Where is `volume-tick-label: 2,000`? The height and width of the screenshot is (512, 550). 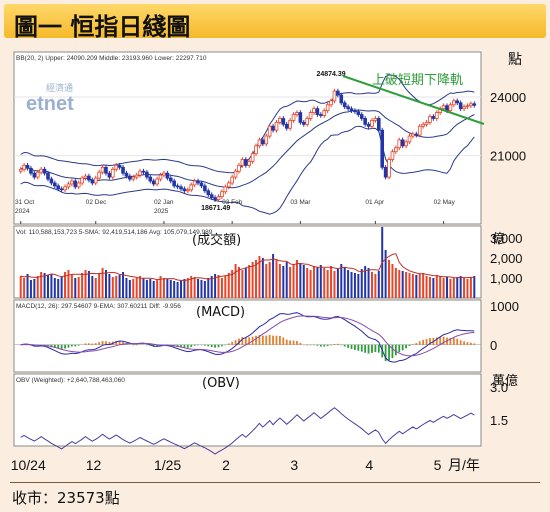
volume-tick-label: 2,000 is located at coordinates (506, 258).